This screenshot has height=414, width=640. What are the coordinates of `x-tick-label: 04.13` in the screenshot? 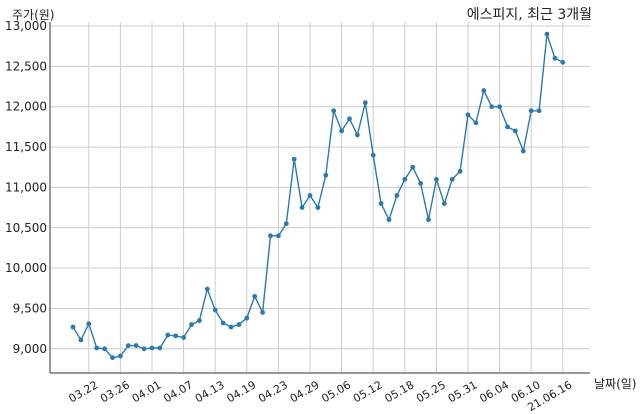 It's located at (210, 391).